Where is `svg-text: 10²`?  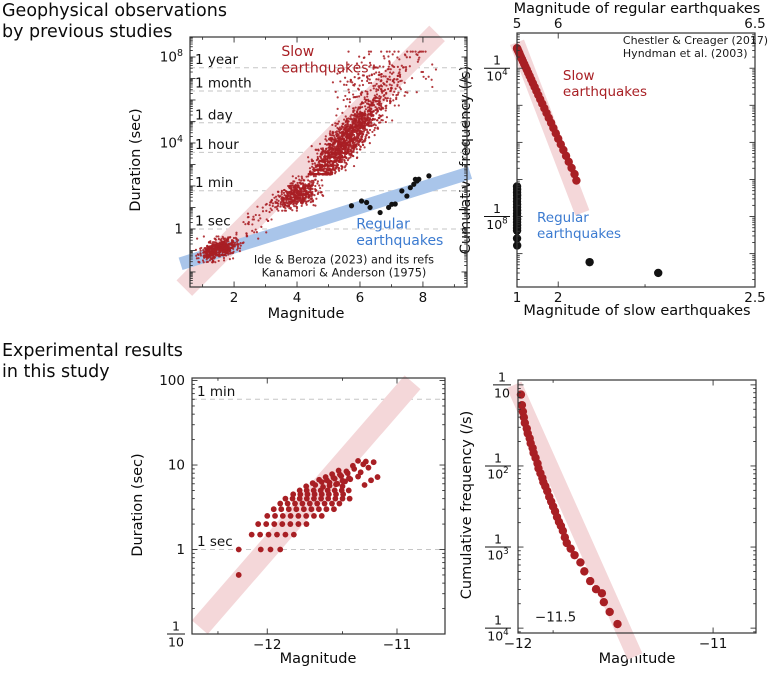 svg-text: 10² is located at coordinates (497, 474).